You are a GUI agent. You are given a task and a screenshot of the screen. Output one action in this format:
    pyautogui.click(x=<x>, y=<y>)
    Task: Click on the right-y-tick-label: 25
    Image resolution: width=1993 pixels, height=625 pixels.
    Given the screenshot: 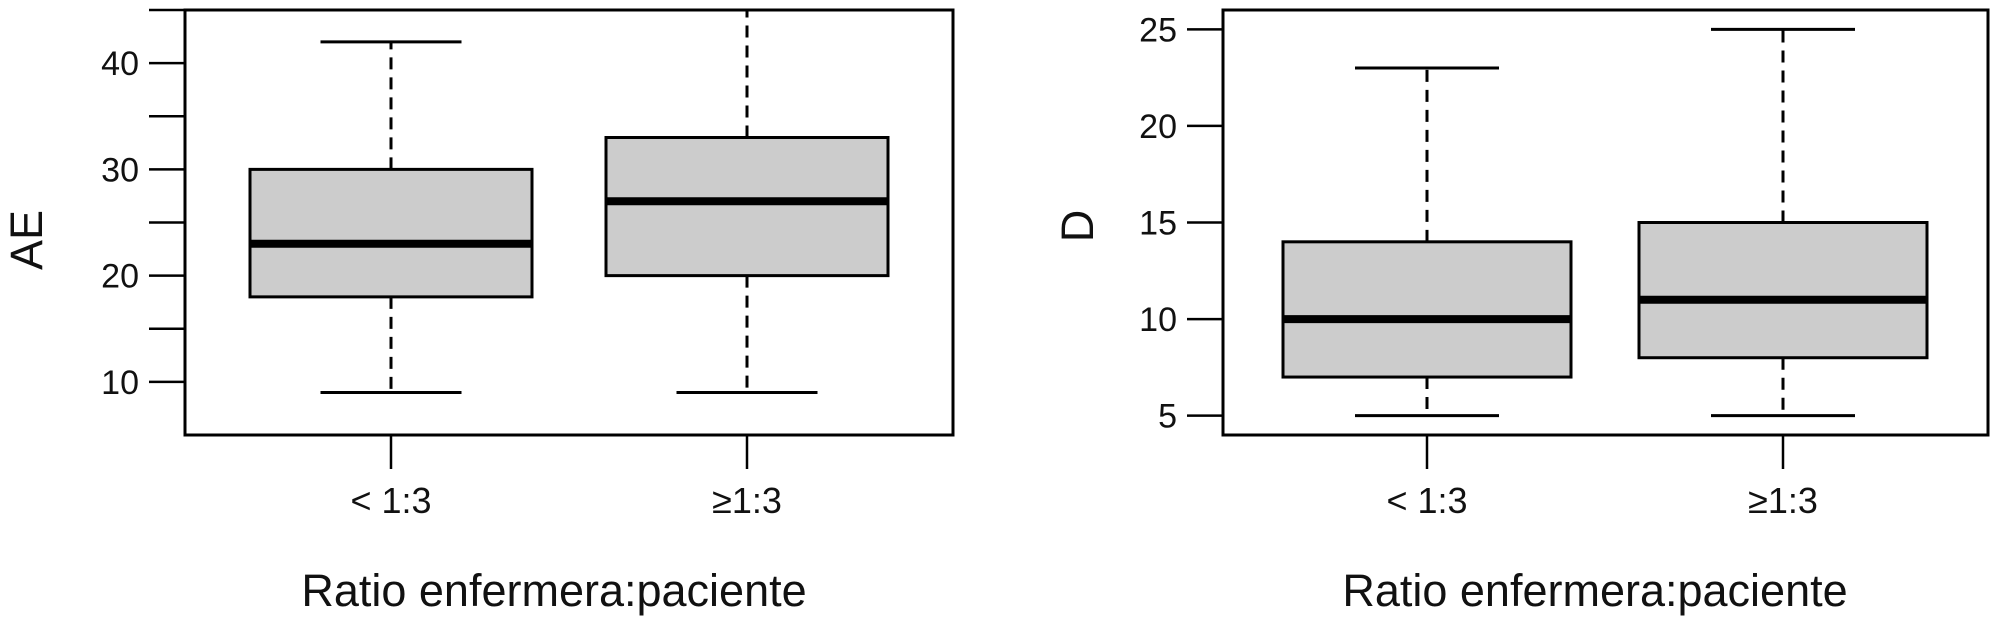 What is the action you would take?
    pyautogui.click(x=1158, y=30)
    